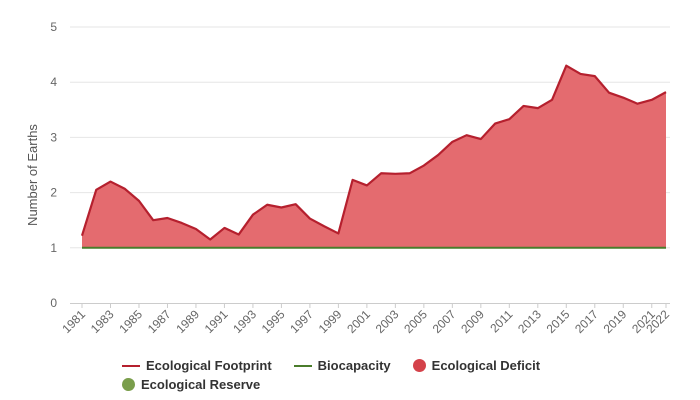 Image resolution: width=700 pixels, height=400 pixels. I want to click on x-tick-label-1981: 1981, so click(73, 321).